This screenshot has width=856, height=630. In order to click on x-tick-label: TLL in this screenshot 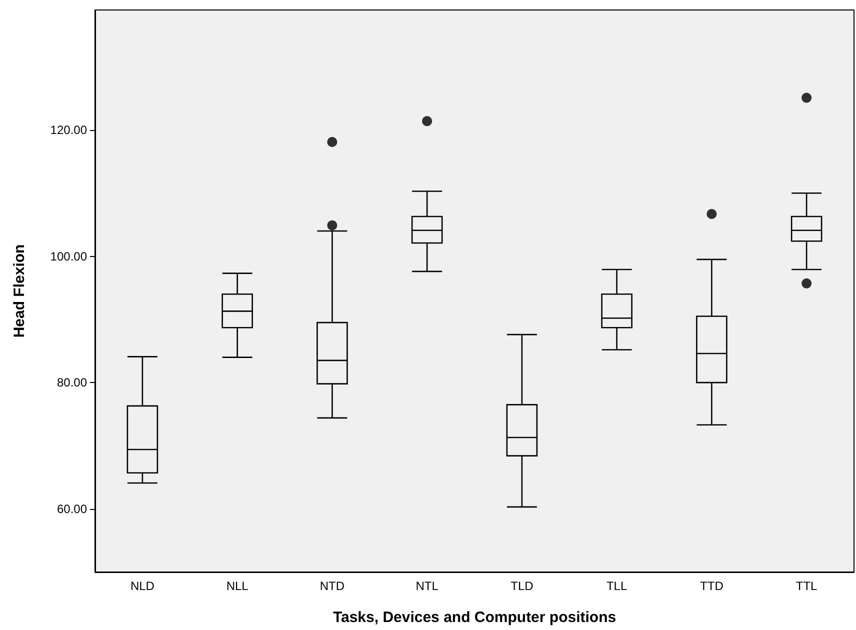, I will do `click(617, 586)`.